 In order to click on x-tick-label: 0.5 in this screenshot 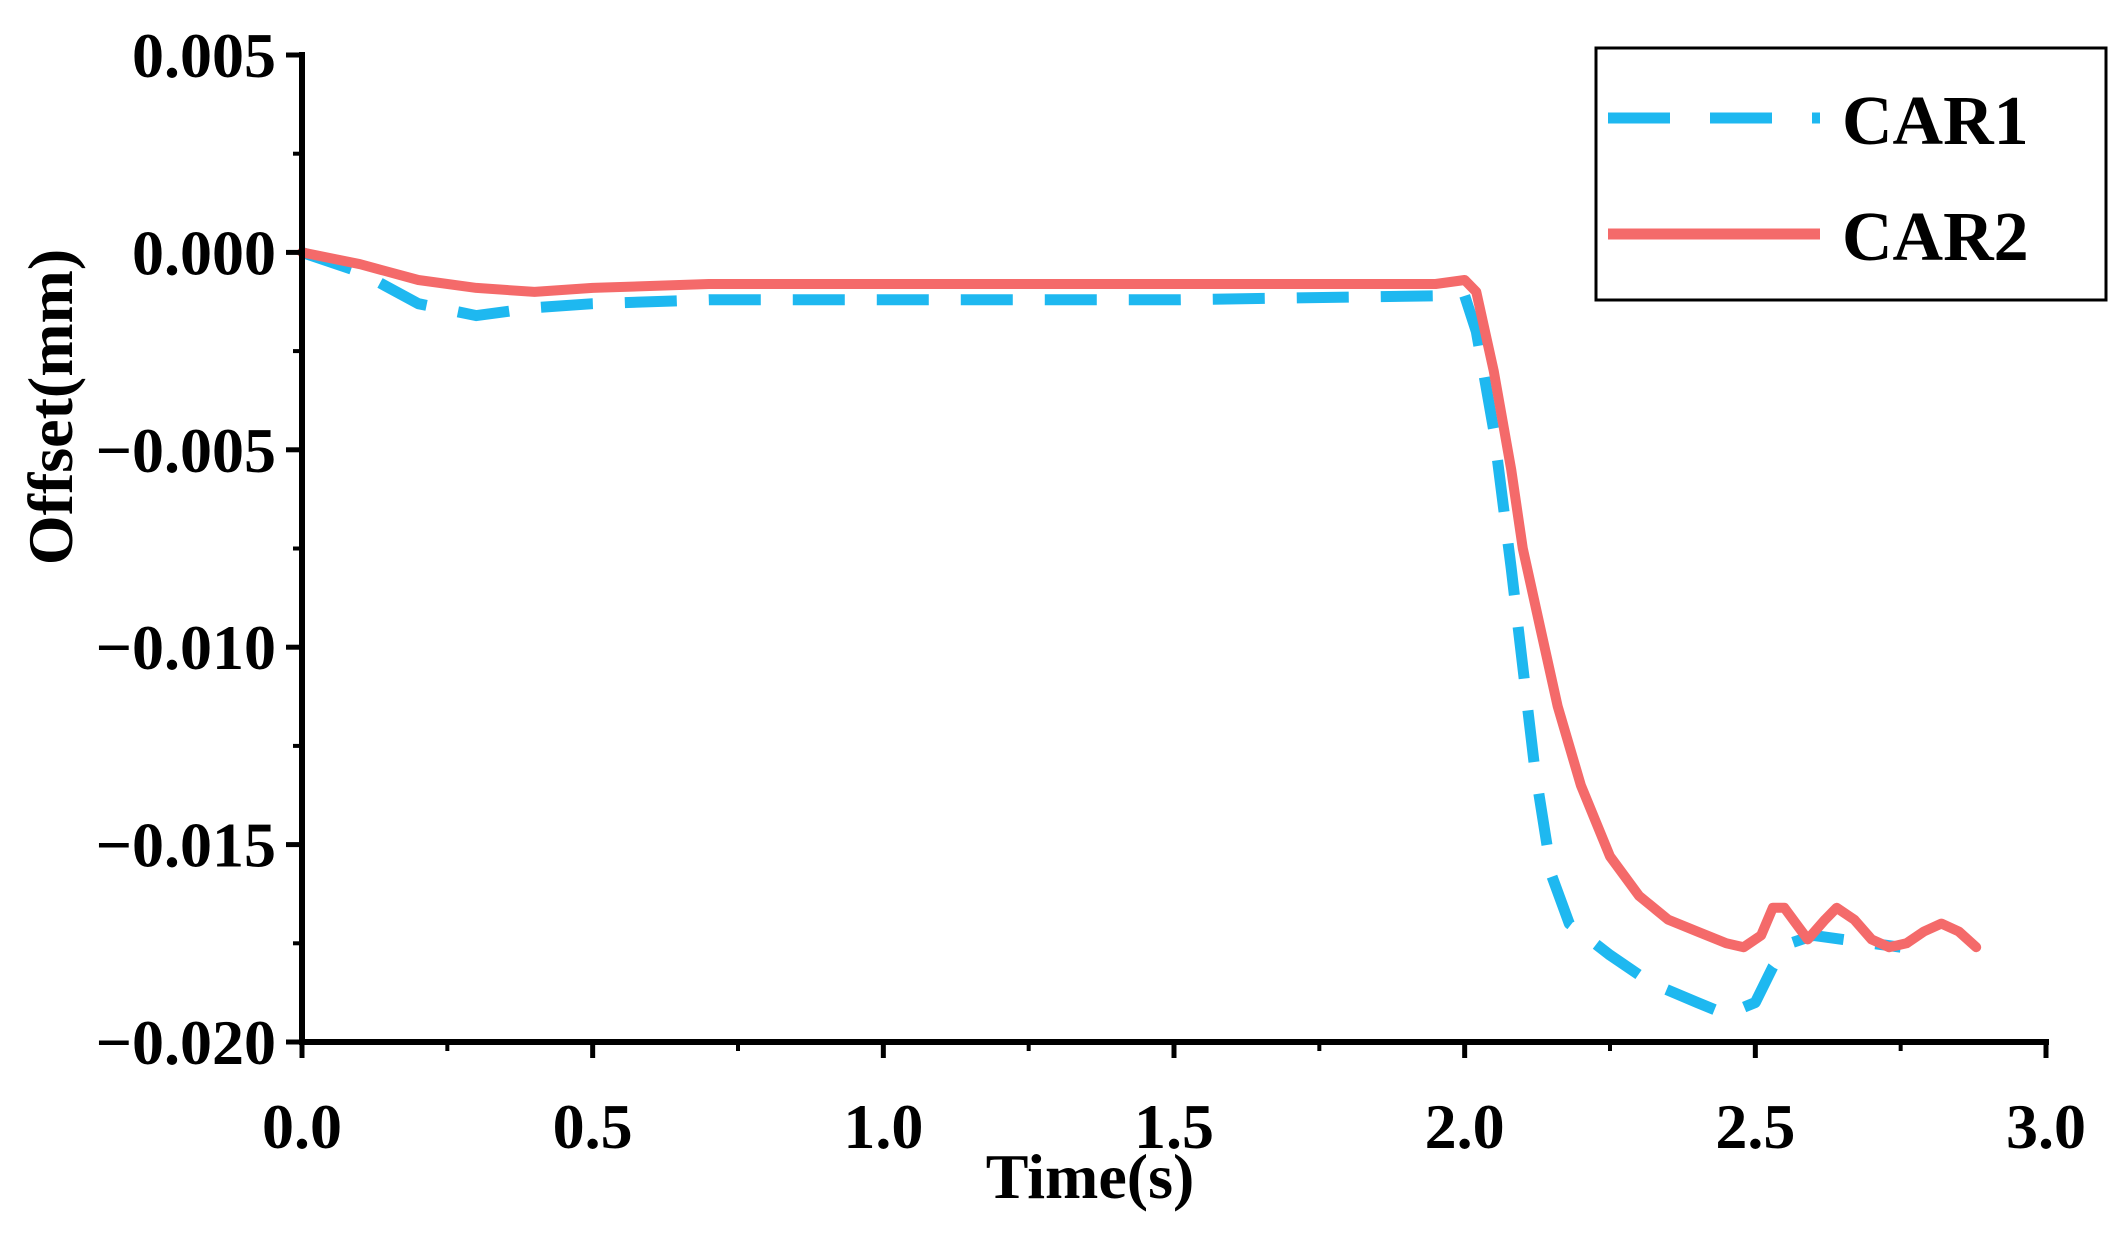, I will do `click(593, 1126)`.